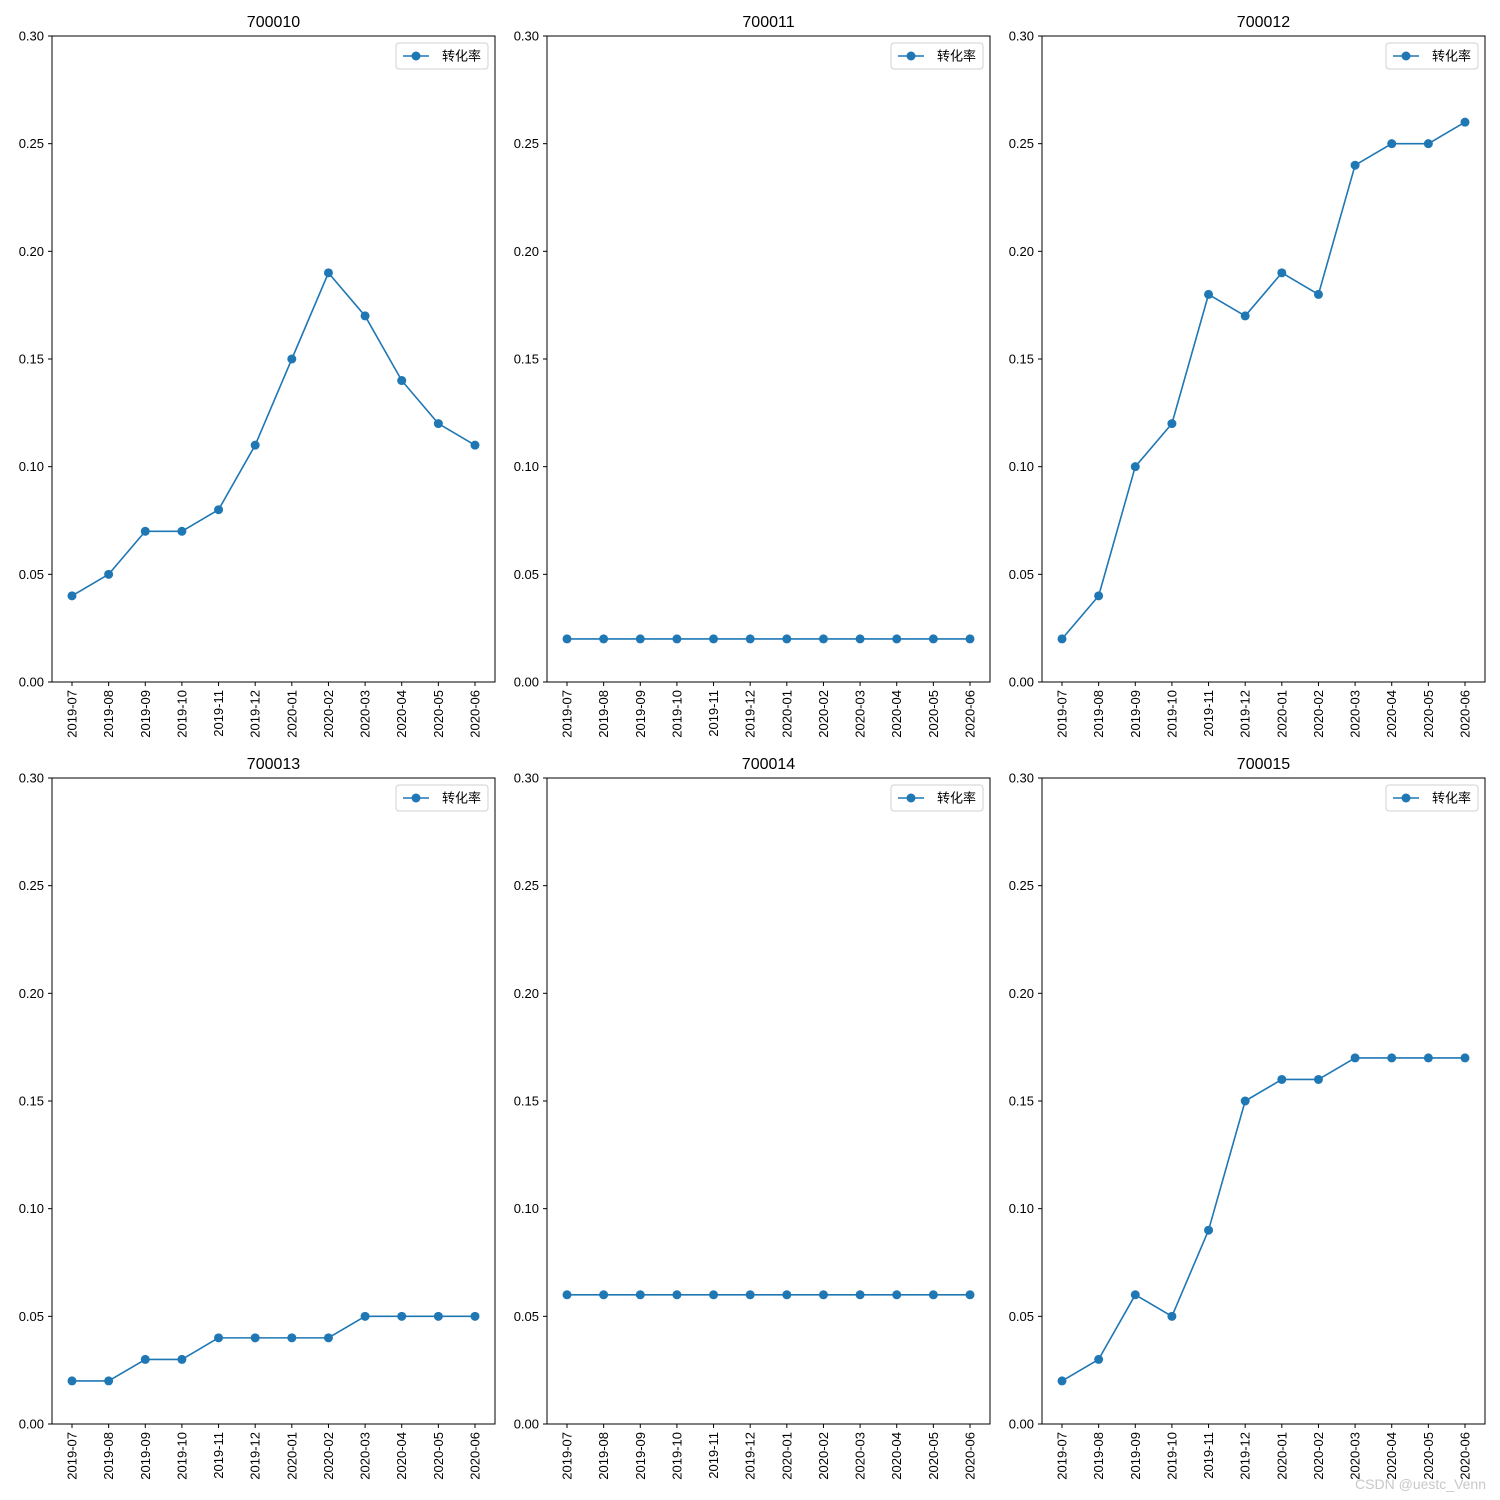 Image resolution: width=1500 pixels, height=1500 pixels. What do you see at coordinates (526, 1424) in the screenshot?
I see `y-tick-label: 0.00` at bounding box center [526, 1424].